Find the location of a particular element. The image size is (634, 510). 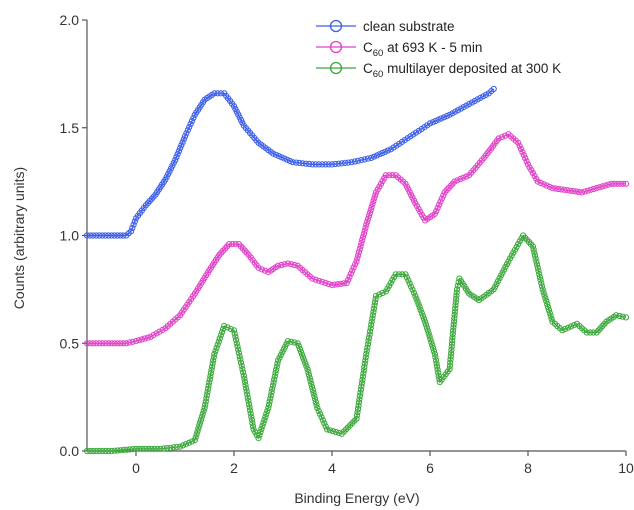

x-tick-label: 6 is located at coordinates (430, 468).